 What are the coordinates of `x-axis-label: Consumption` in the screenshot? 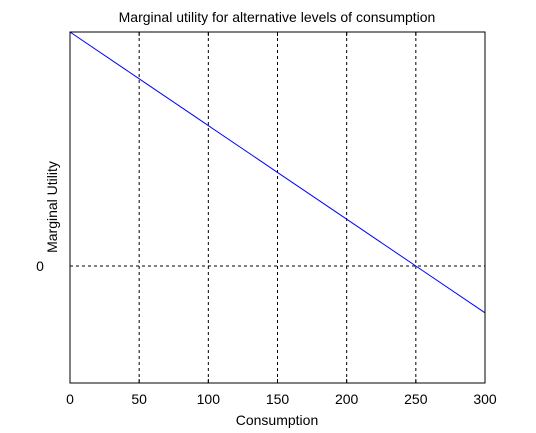 It's located at (277, 420).